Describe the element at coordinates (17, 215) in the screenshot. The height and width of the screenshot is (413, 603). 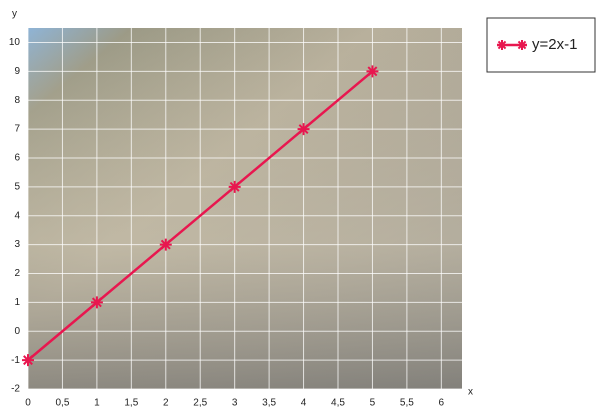
I see `y-tick-label: 4` at that location.